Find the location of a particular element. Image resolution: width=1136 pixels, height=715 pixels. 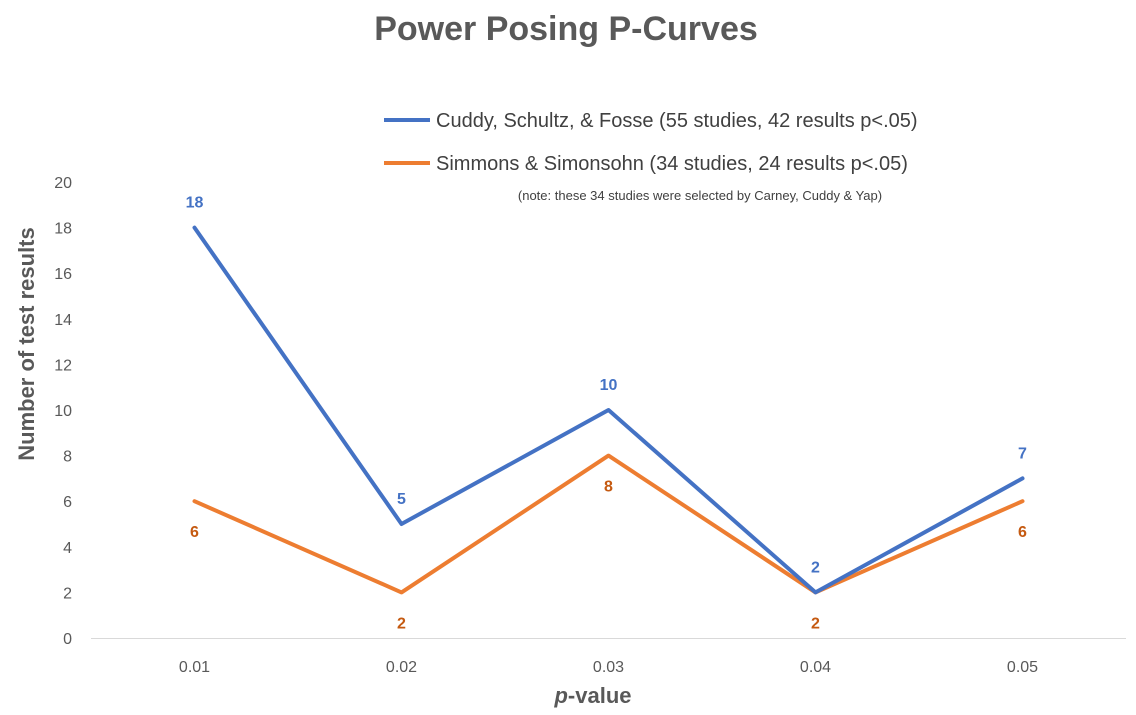

chart-title: Power Posing P-Curves is located at coordinates (566, 29).